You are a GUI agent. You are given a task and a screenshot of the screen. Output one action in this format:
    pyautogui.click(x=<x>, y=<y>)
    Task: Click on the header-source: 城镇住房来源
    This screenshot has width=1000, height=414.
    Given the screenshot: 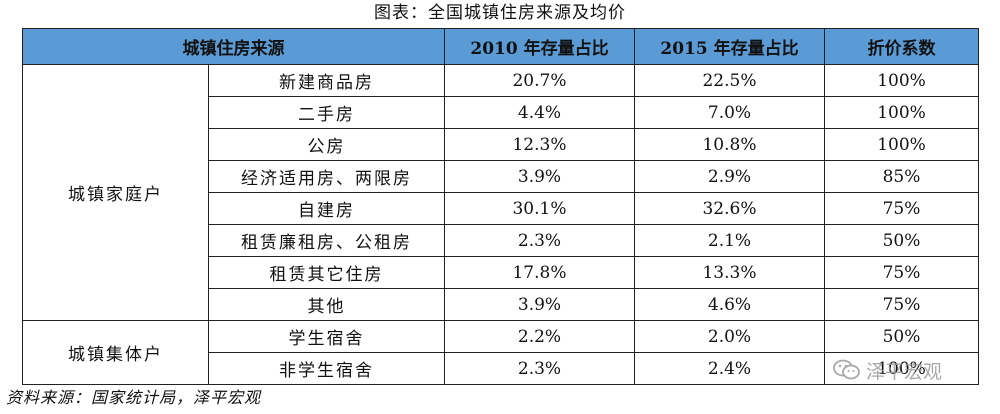 What is the action you would take?
    pyautogui.click(x=233, y=46)
    